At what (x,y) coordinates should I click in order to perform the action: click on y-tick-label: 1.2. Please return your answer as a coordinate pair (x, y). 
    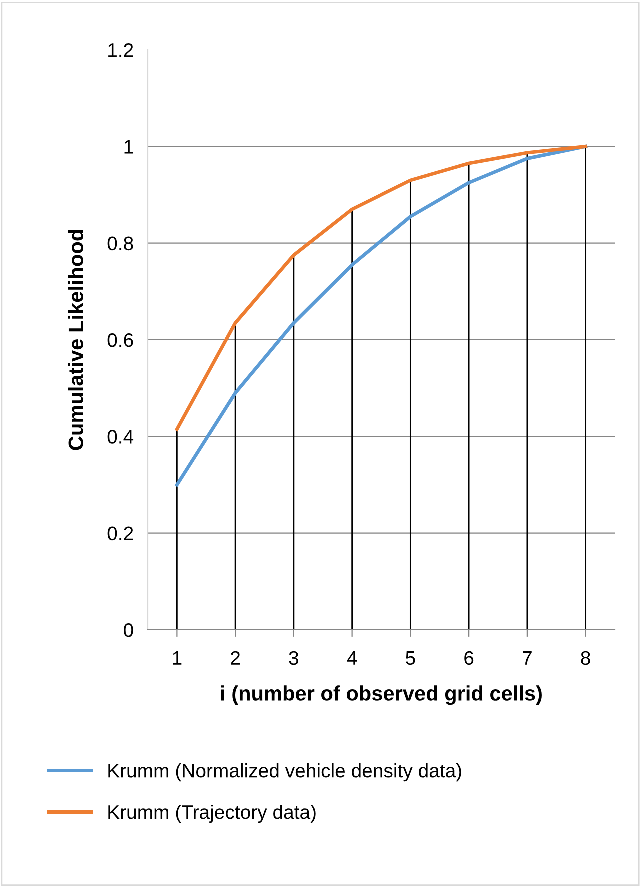
    Looking at the image, I should click on (121, 50).